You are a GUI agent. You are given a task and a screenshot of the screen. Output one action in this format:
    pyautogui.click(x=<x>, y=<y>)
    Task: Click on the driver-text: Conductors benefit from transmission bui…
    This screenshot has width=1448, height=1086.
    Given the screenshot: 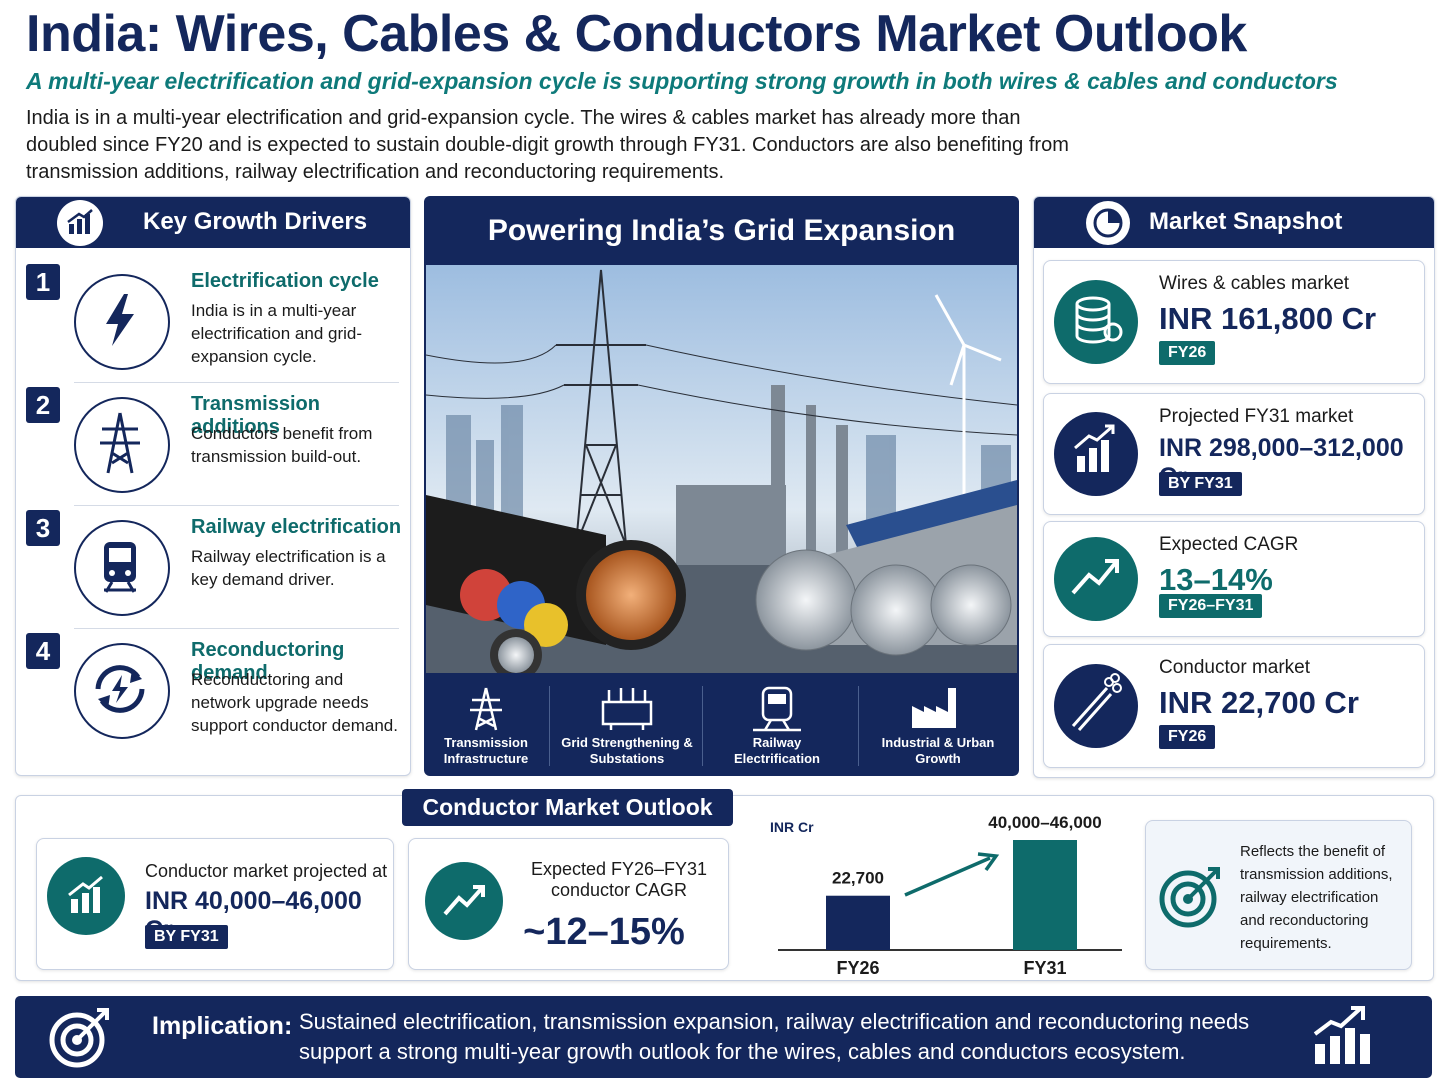 What is the action you would take?
    pyautogui.click(x=282, y=445)
    